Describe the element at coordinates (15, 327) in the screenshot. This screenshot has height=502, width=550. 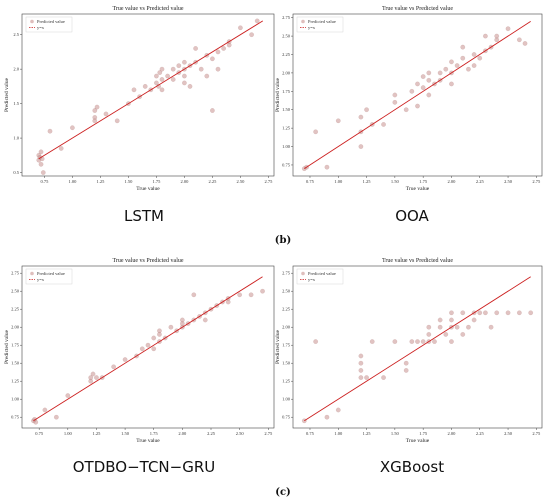
I see `y-tick-label: 2.00` at that location.